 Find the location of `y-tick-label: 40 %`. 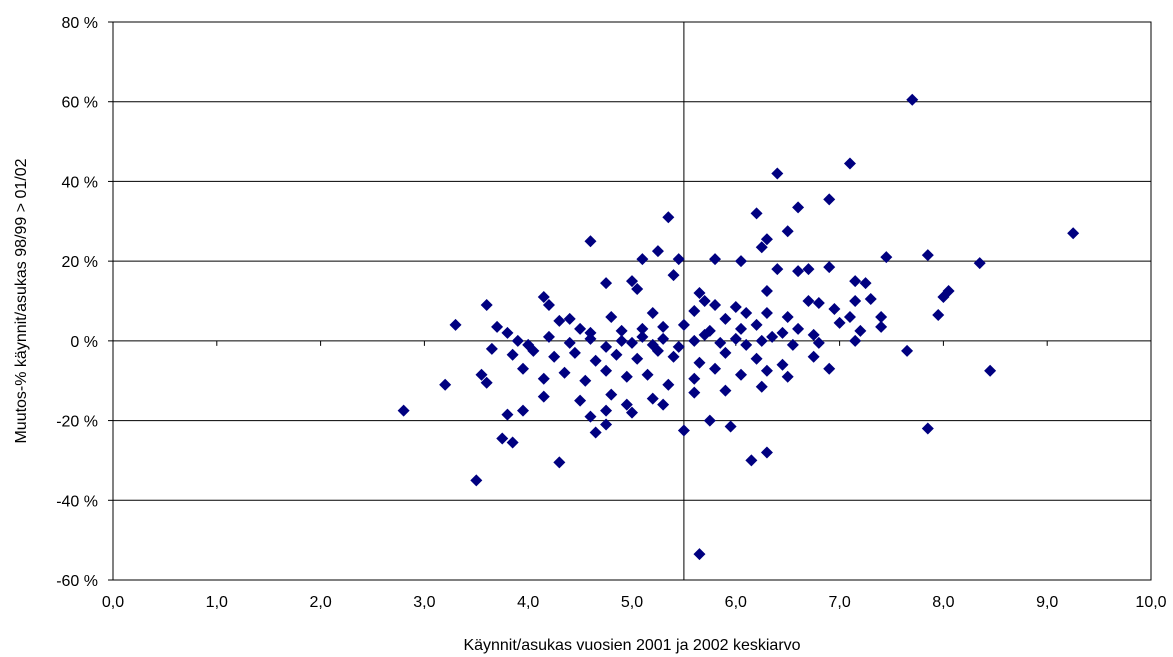

y-tick-label: 40 % is located at coordinates (80, 182).